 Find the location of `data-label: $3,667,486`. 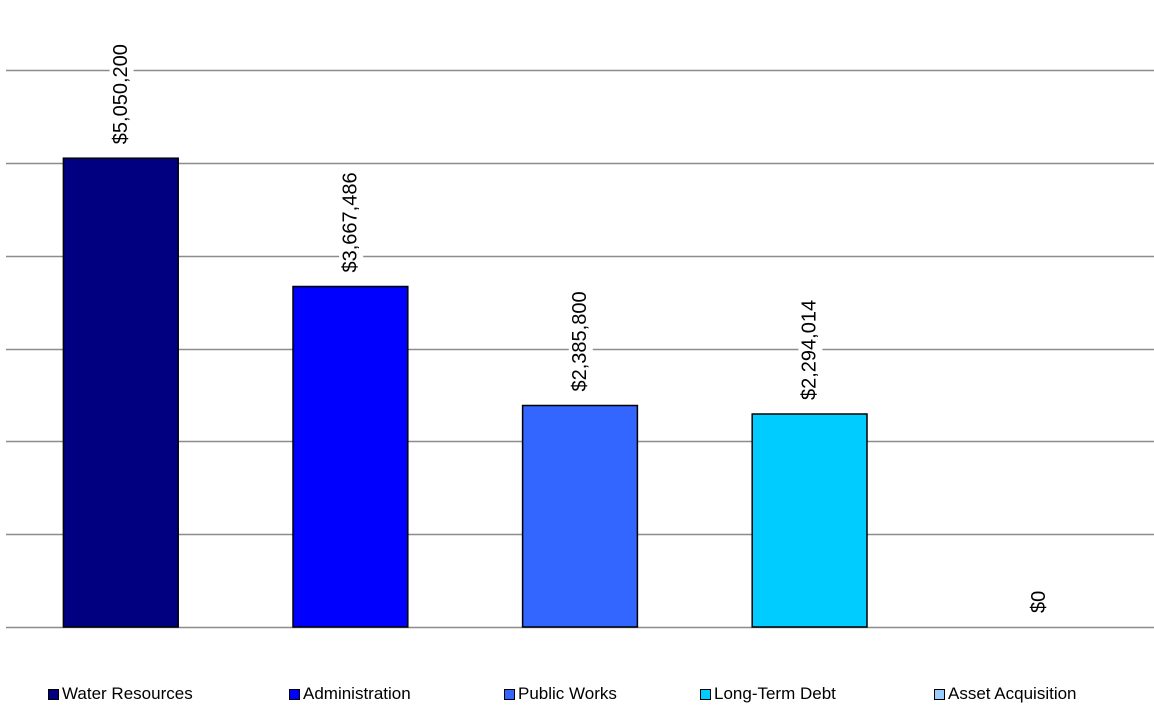

data-label: $3,667,486 is located at coordinates (350, 222).